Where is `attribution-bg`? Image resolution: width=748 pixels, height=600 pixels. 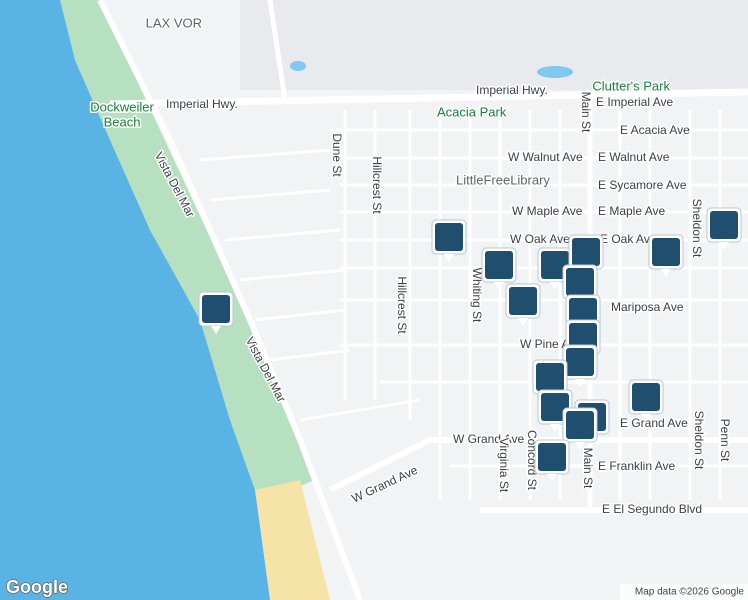
attribution-bg is located at coordinates (684, 592).